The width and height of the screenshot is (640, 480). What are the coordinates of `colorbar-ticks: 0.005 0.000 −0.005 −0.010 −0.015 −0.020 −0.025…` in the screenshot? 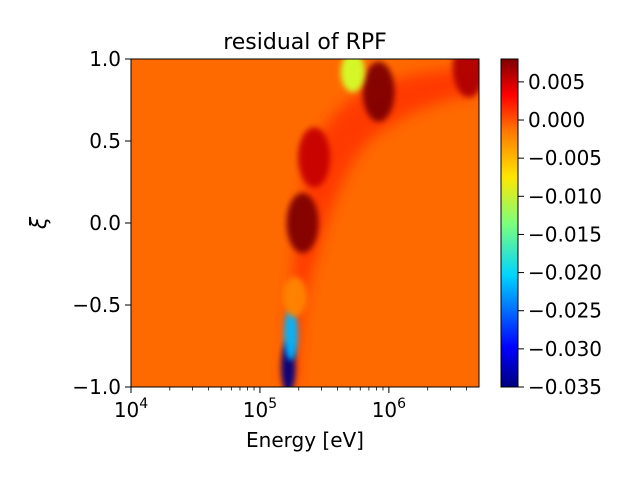 It's located at (560, 234).